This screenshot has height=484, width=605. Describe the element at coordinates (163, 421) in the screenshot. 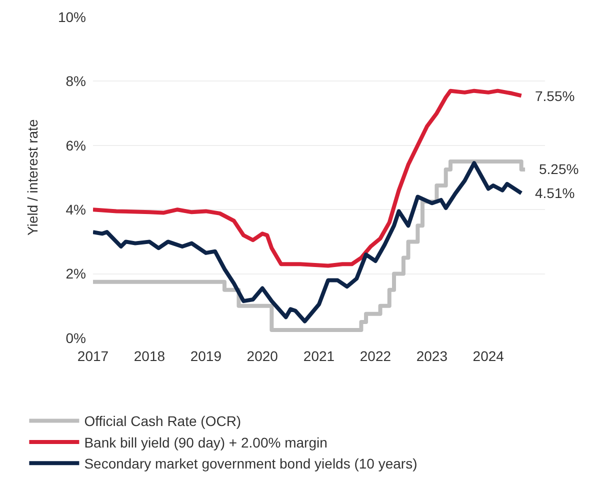

I see `legend-label: Official Cash Rate (OCR)` at that location.